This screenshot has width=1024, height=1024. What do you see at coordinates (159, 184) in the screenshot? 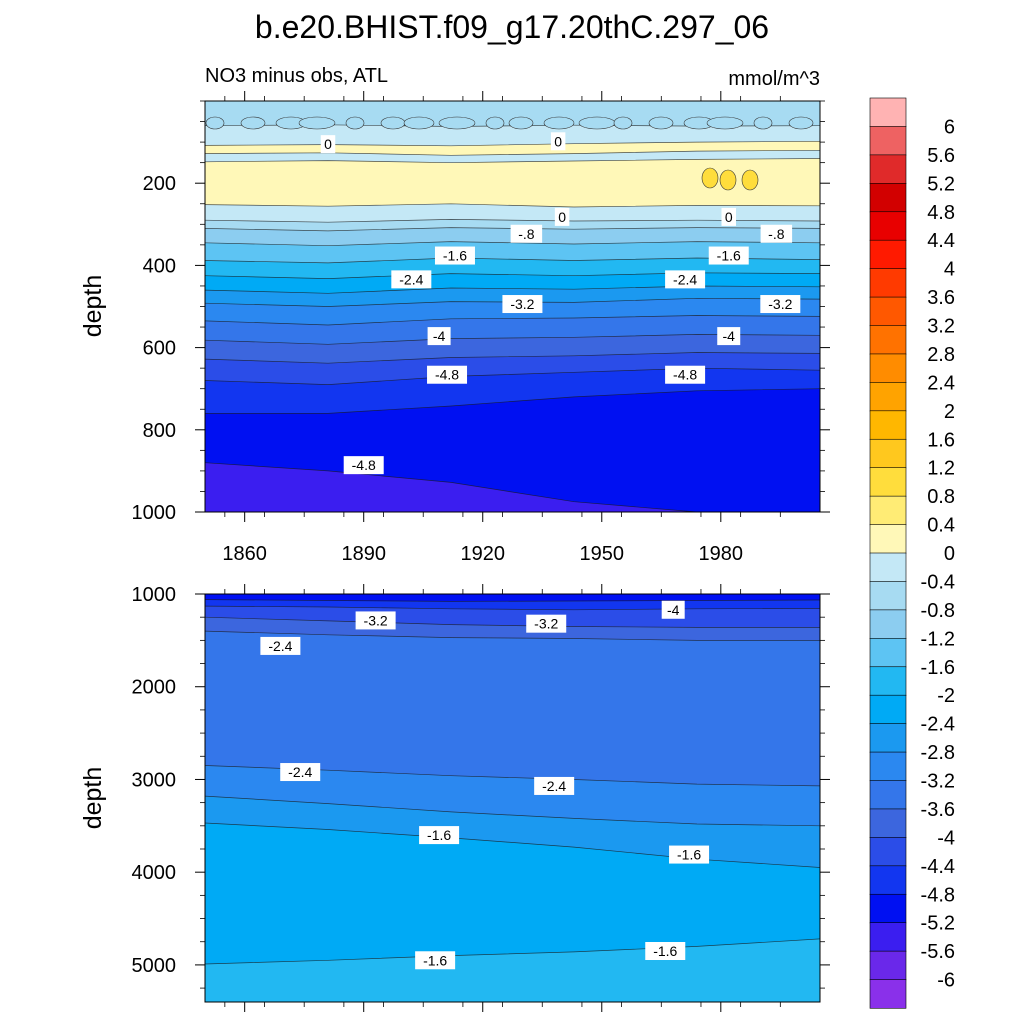
I see `y-tick-label: 200` at bounding box center [159, 184].